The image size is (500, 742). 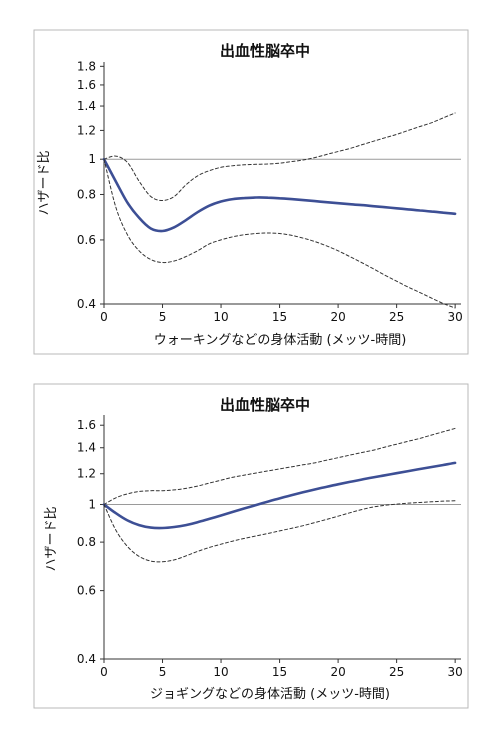 What do you see at coordinates (280, 340) in the screenshot?
I see `x-axis-label: ウォーキングなどの身体活動 (メッツ-時間)` at bounding box center [280, 340].